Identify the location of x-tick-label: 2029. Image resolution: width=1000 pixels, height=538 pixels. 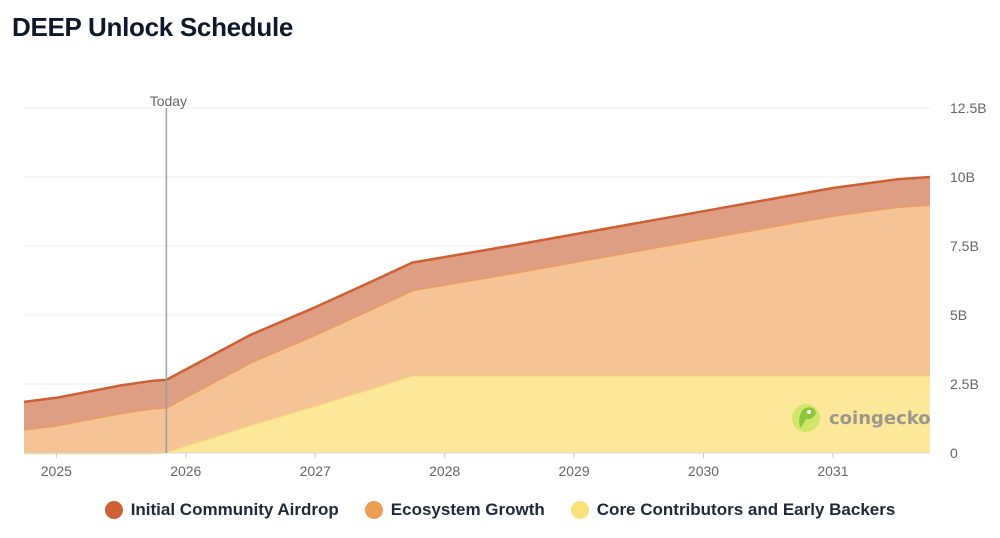
(573, 471).